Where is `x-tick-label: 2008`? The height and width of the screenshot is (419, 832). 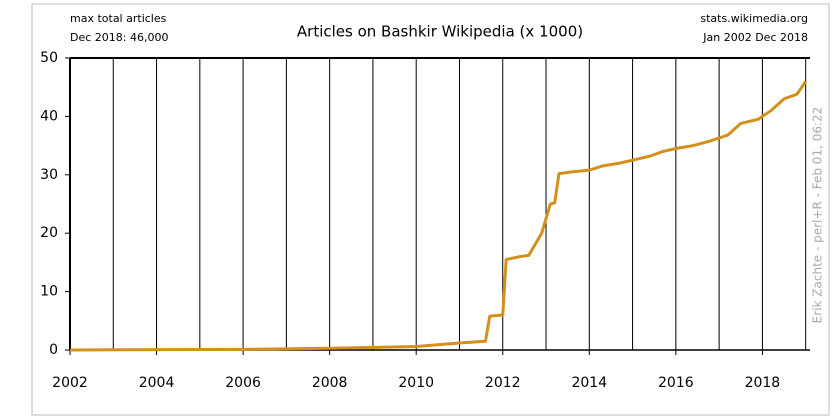
x-tick-label: 2008 is located at coordinates (330, 383).